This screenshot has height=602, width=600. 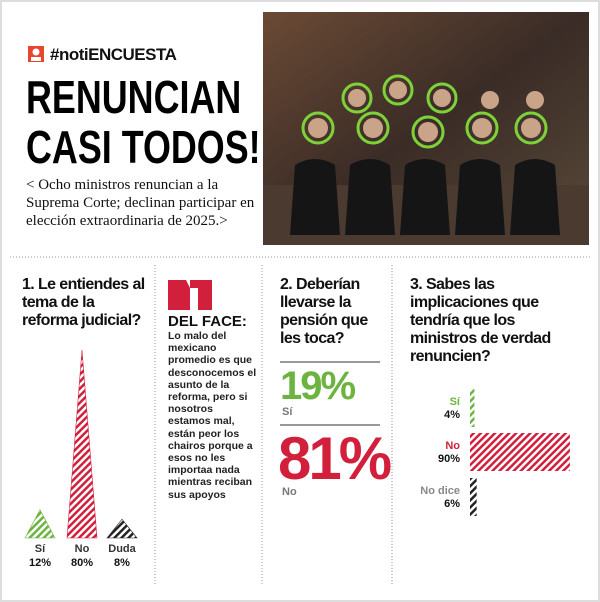 I want to click on category-label: No dice, so click(x=440, y=491).